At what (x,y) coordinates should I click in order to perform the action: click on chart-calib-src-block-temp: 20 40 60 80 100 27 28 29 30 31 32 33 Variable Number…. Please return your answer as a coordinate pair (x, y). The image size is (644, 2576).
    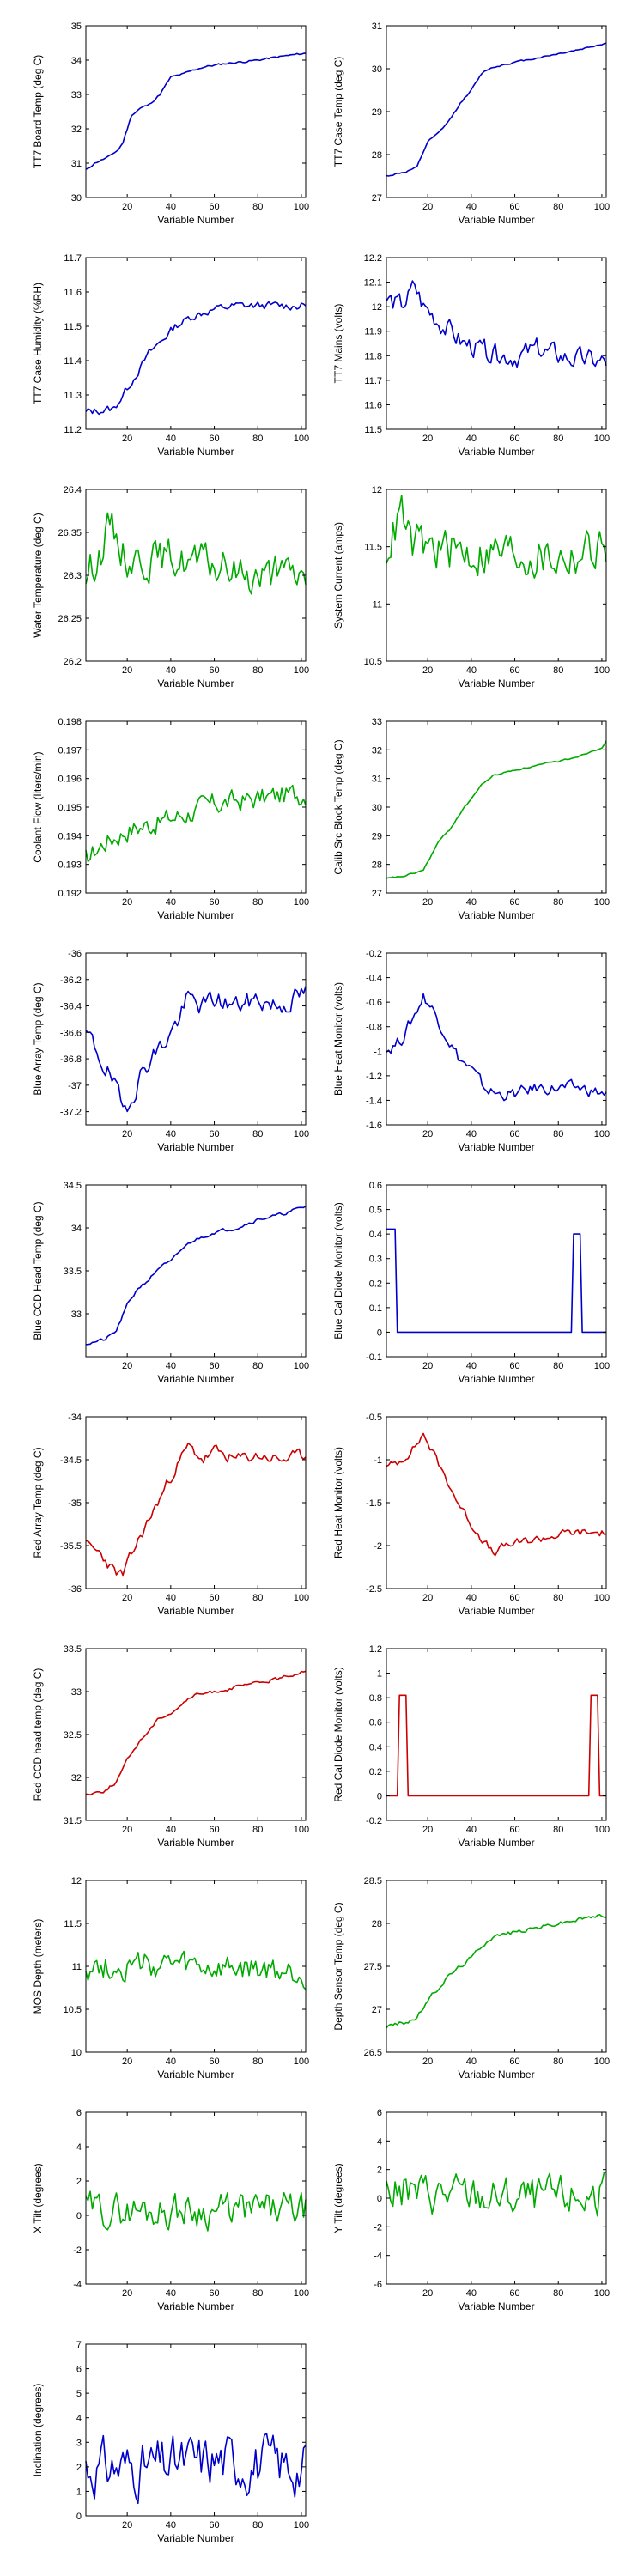
    Looking at the image, I should click on (471, 819).